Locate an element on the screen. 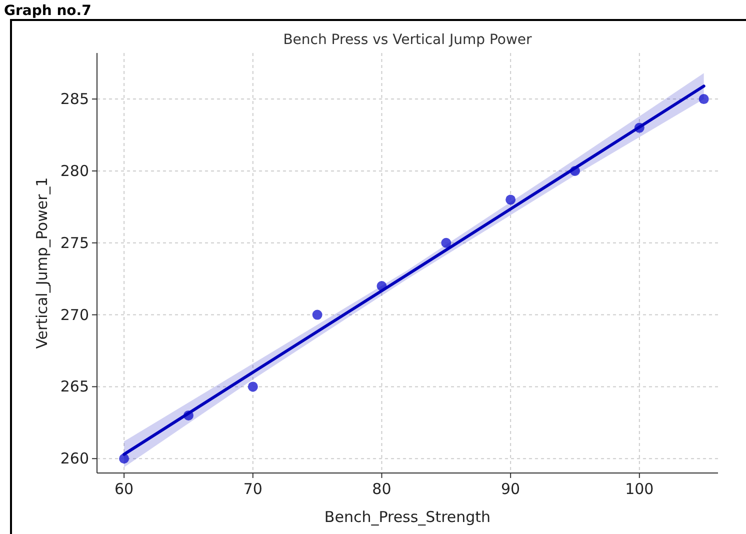  y-tick-label: 275 is located at coordinates (74, 243).